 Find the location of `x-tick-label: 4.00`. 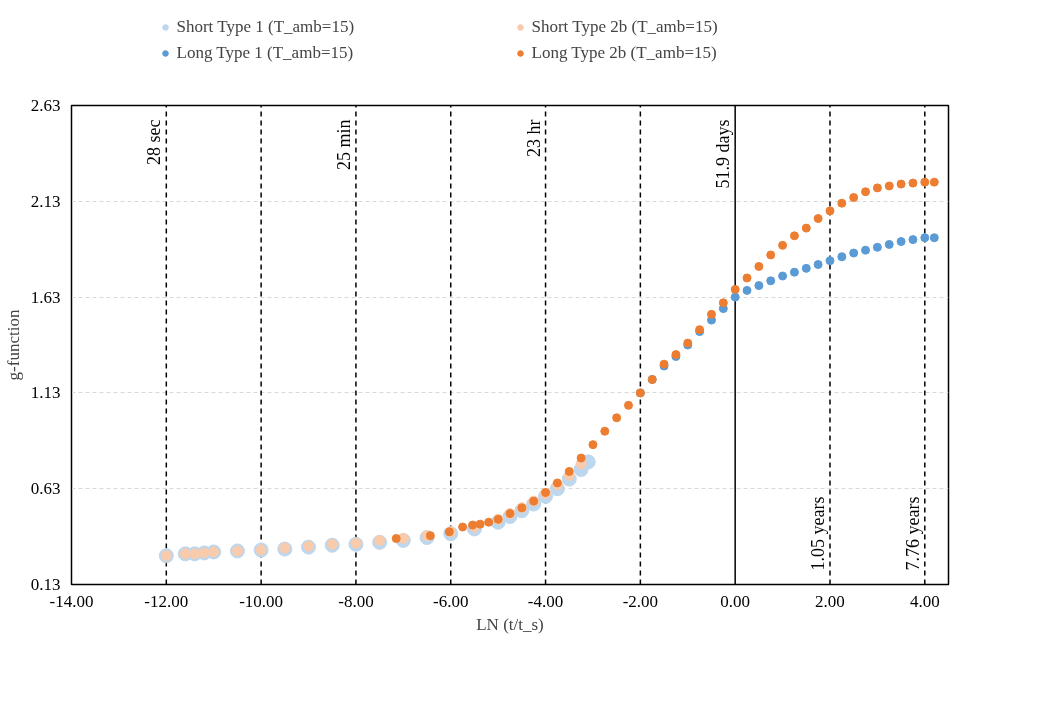

x-tick-label: 4.00 is located at coordinates (924, 601).